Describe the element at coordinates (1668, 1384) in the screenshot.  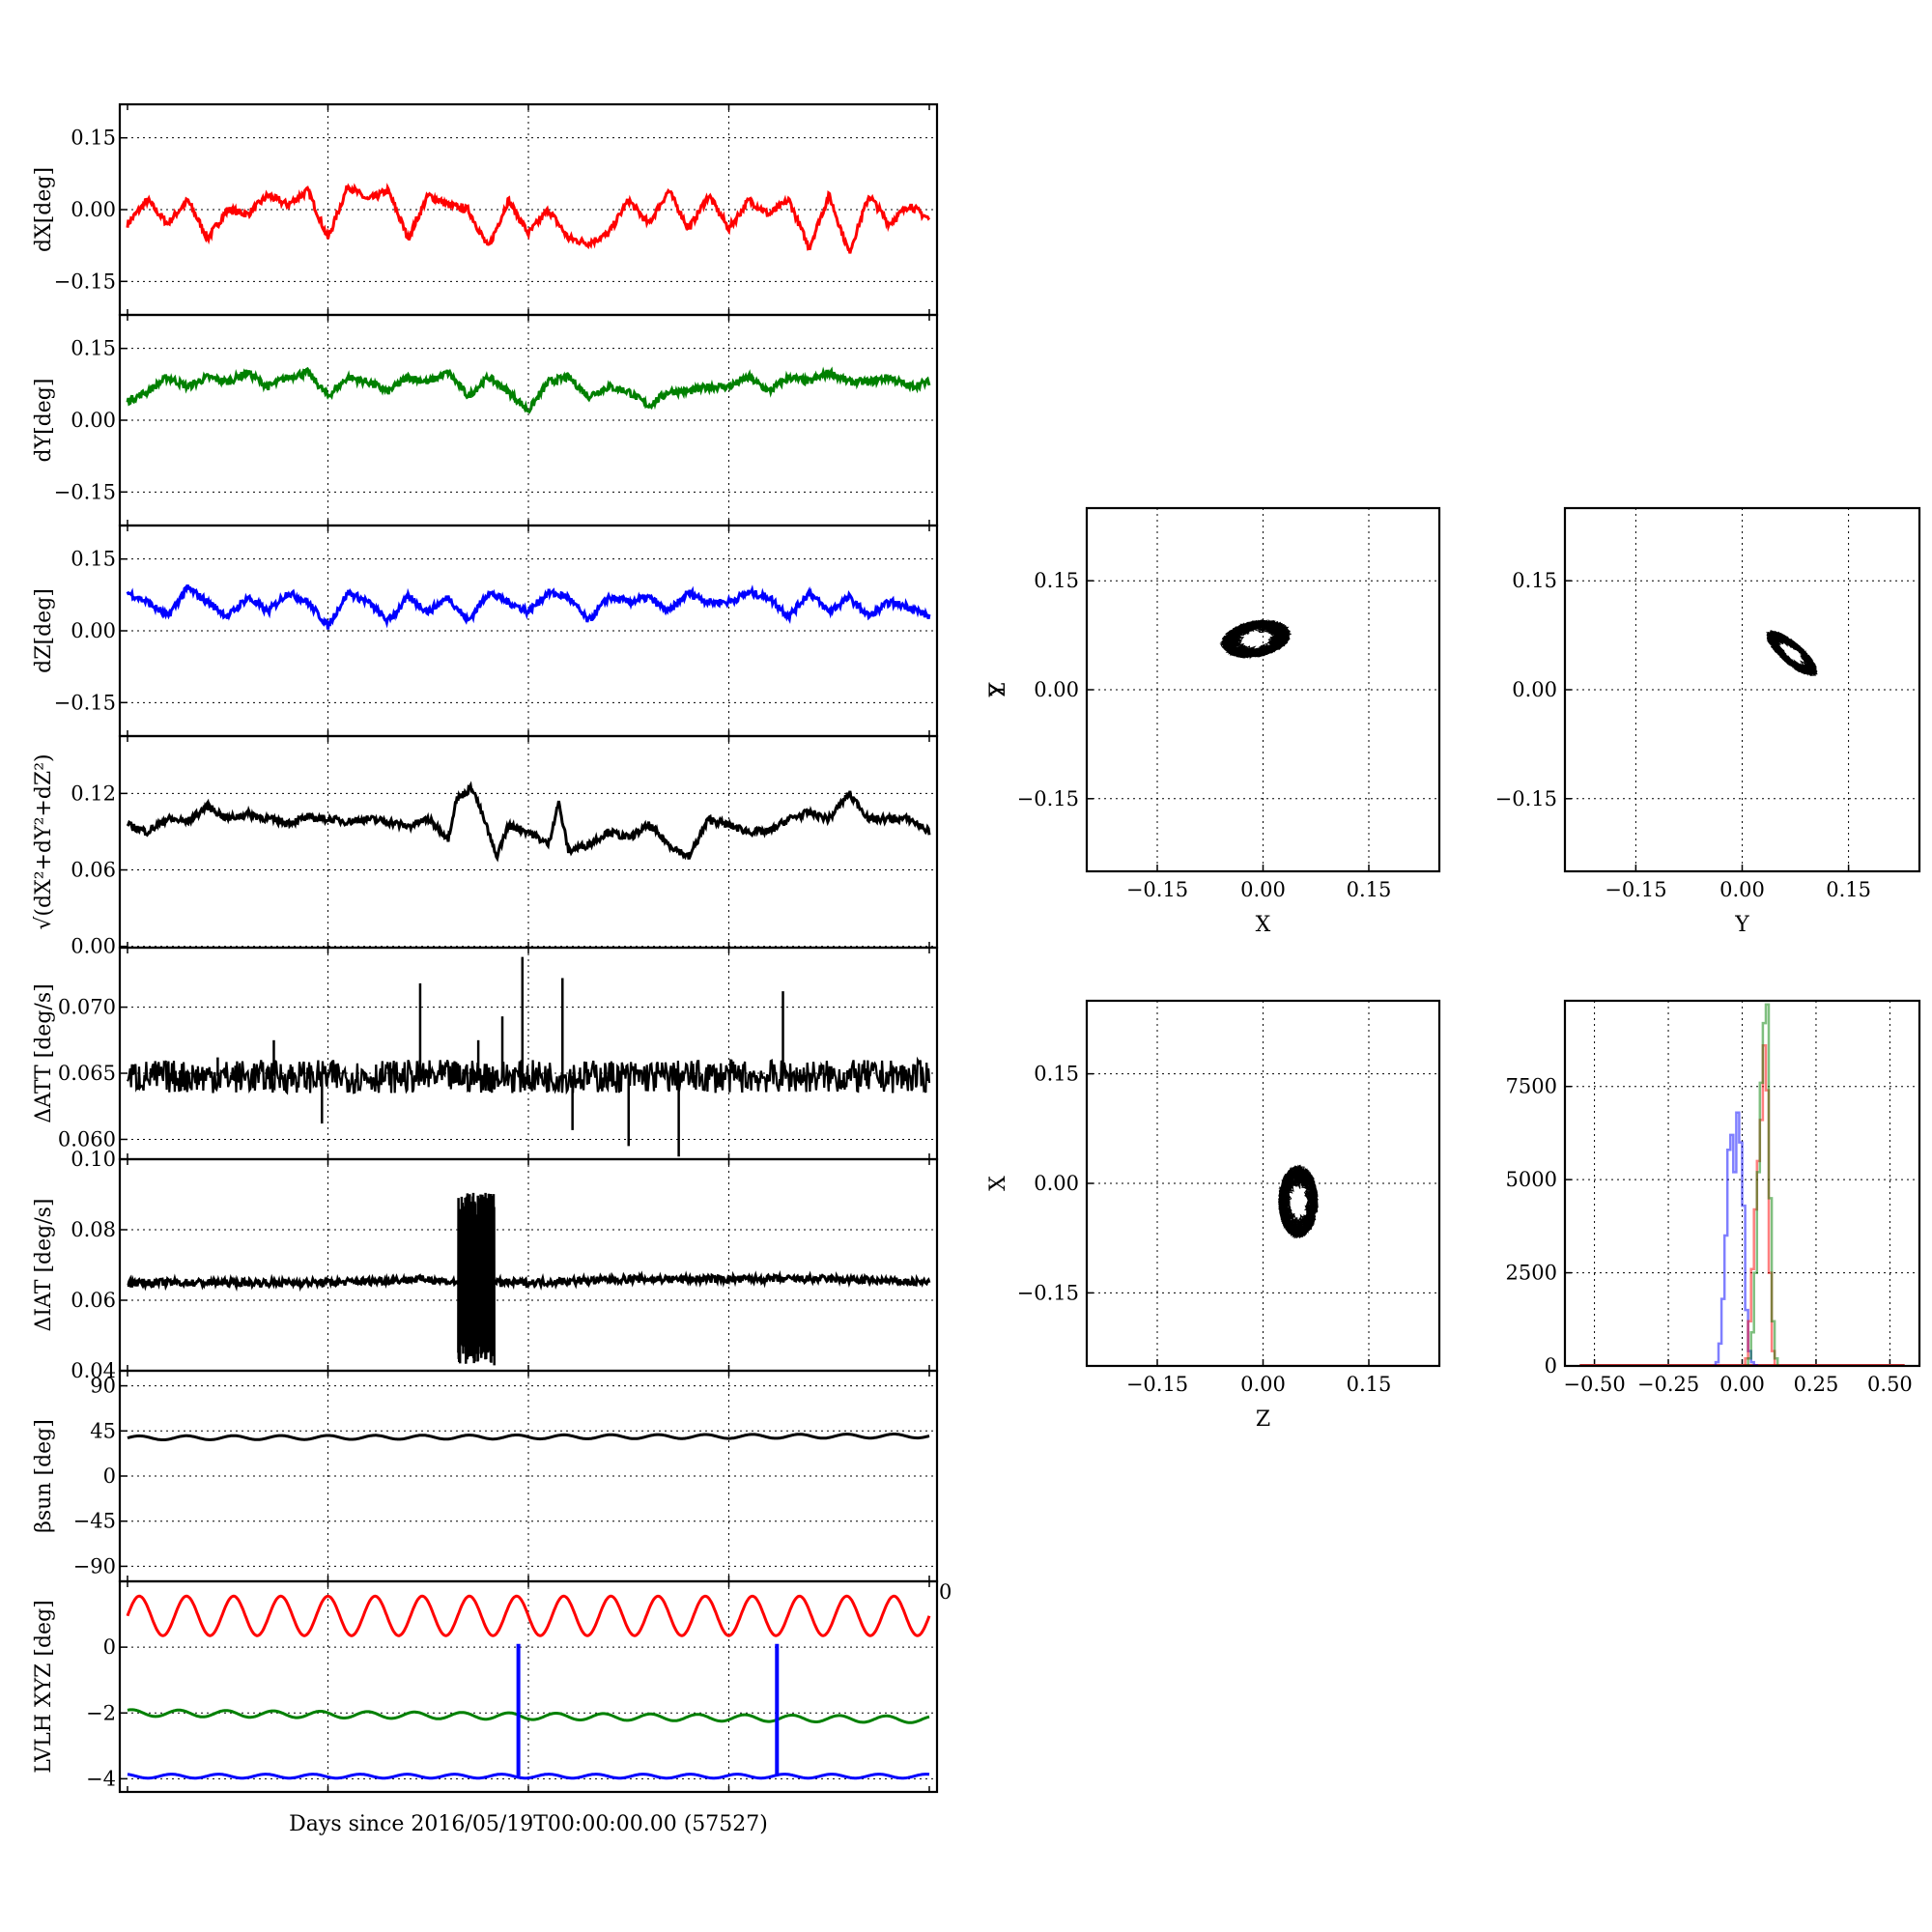
I see `x-tick-label: −0.25` at that location.